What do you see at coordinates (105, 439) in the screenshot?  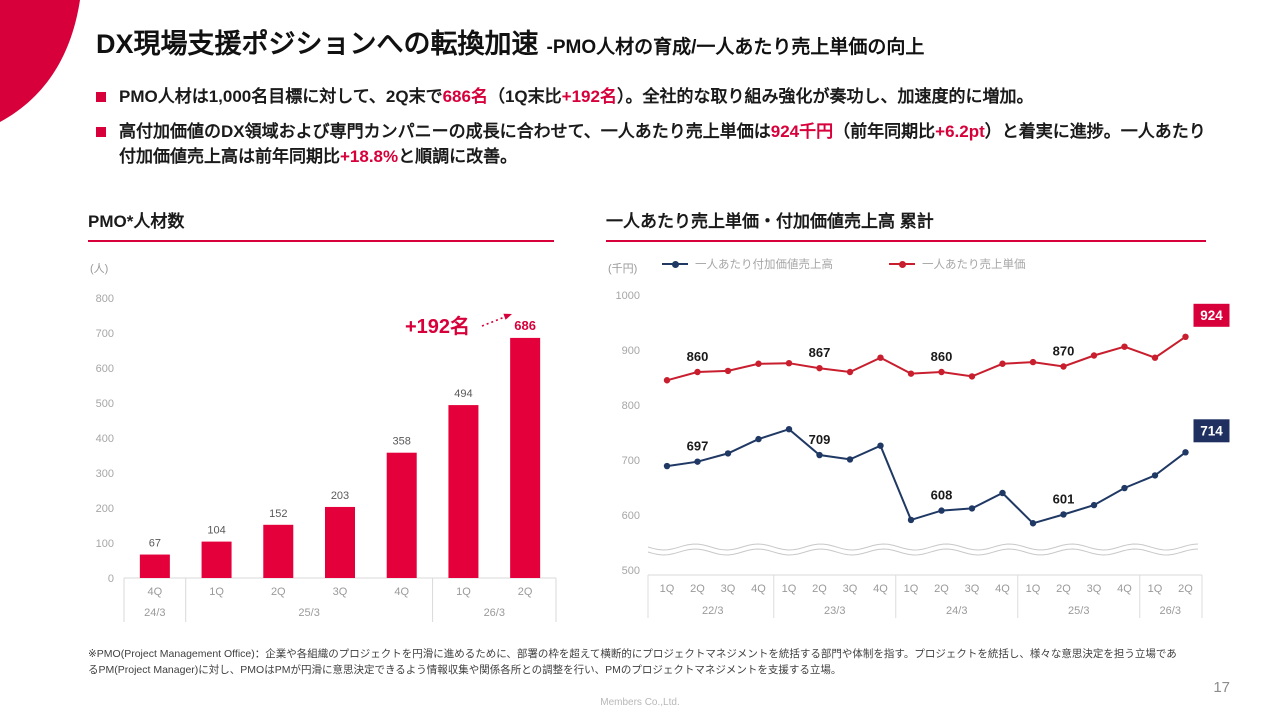 I see `y-axis-tick: 400` at bounding box center [105, 439].